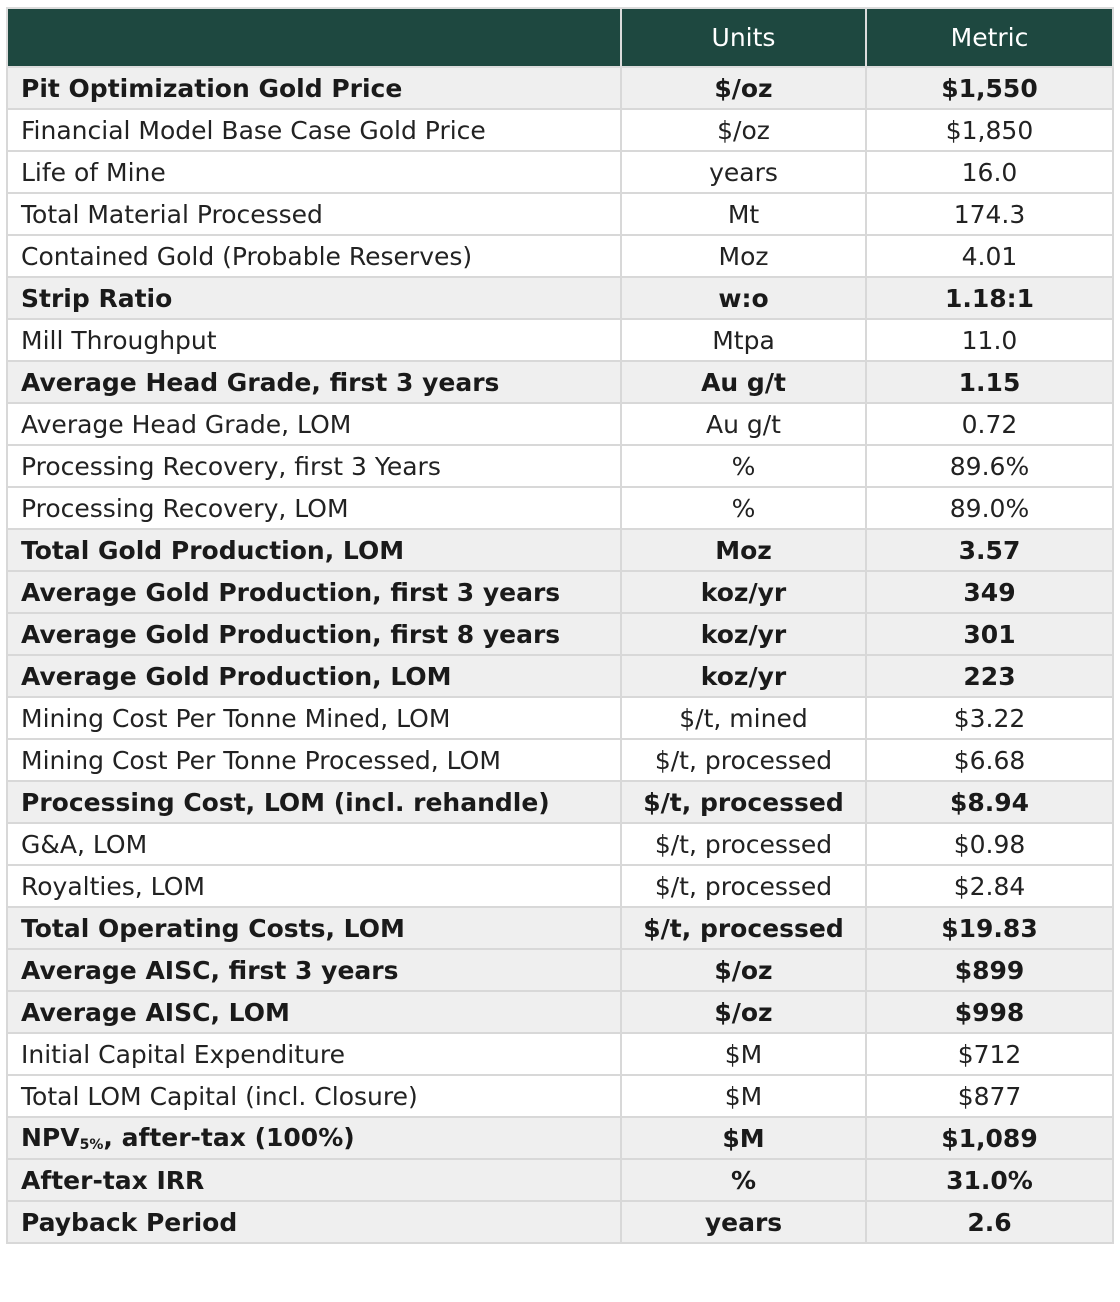  I want to click on row-metric-value: 1.18:1, so click(989, 298).